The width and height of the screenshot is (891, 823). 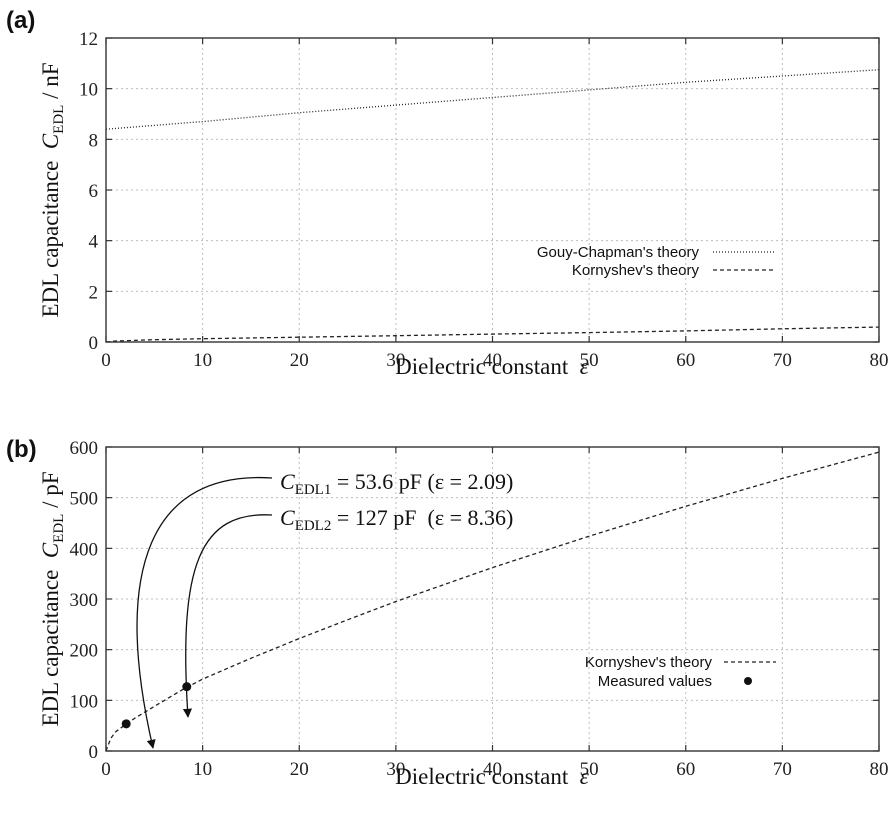 I want to click on annotation-edl1-arrow, so click(x=204, y=612).